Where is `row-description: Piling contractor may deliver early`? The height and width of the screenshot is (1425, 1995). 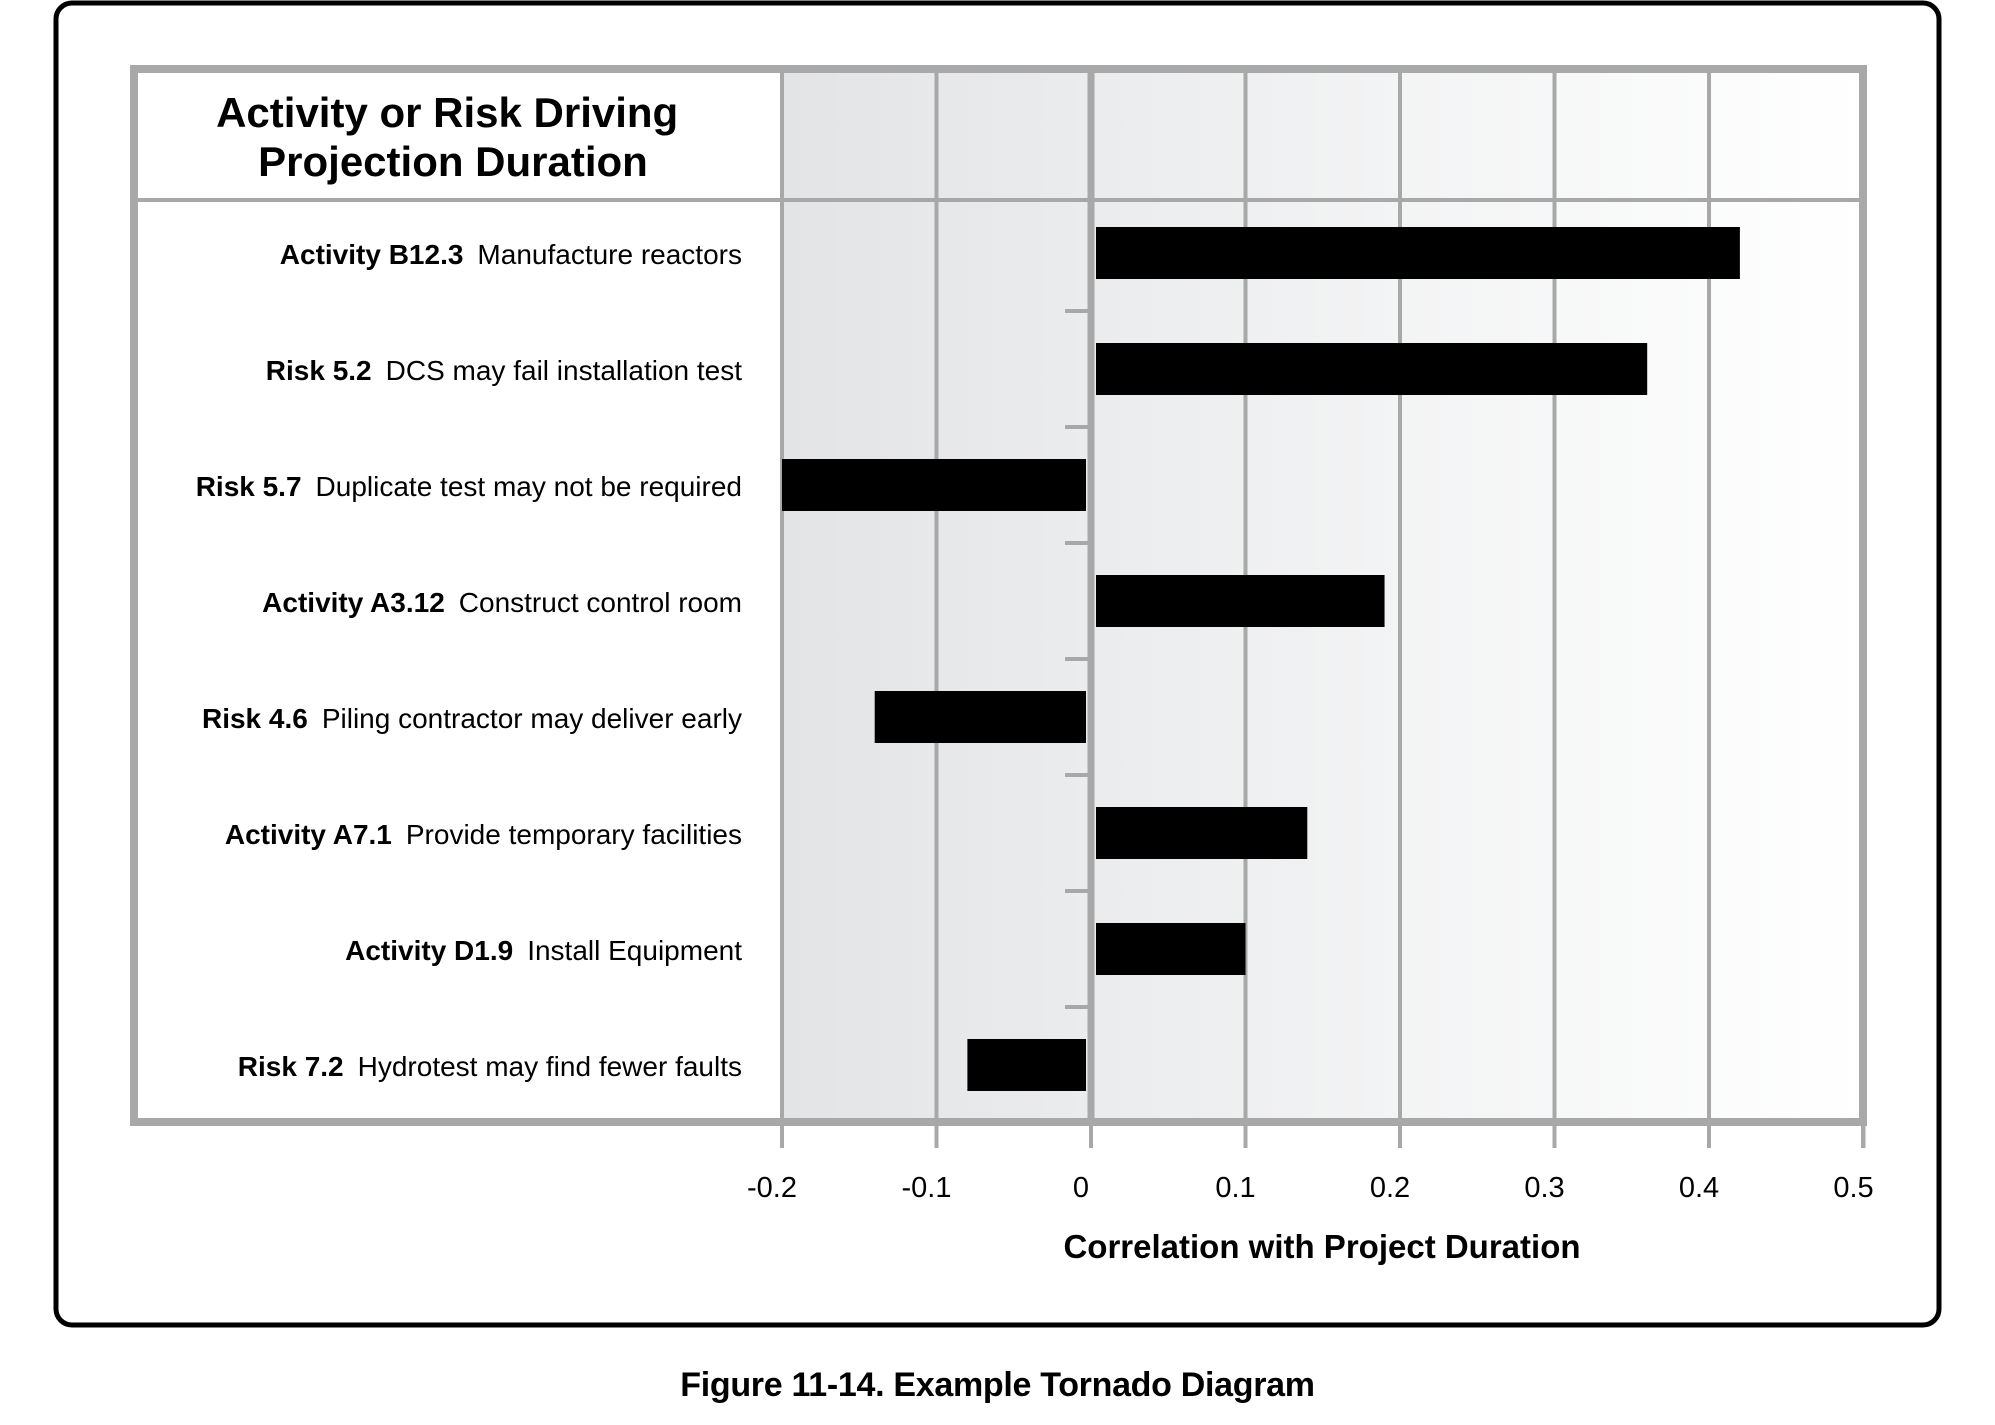 row-description: Piling contractor may deliver early is located at coordinates (532, 718).